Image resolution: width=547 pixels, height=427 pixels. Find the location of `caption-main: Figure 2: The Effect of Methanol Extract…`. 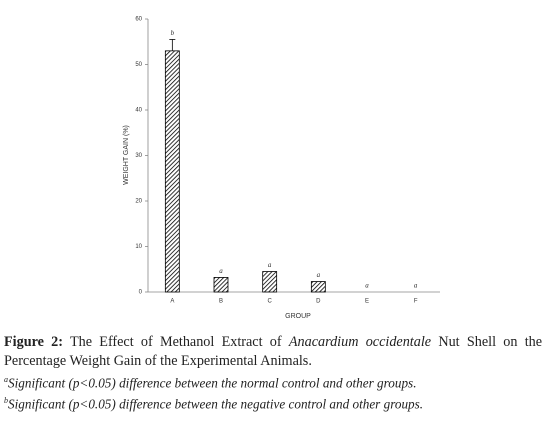

caption-main: Figure 2: The Effect of Methanol Extract… is located at coordinates (273, 352).